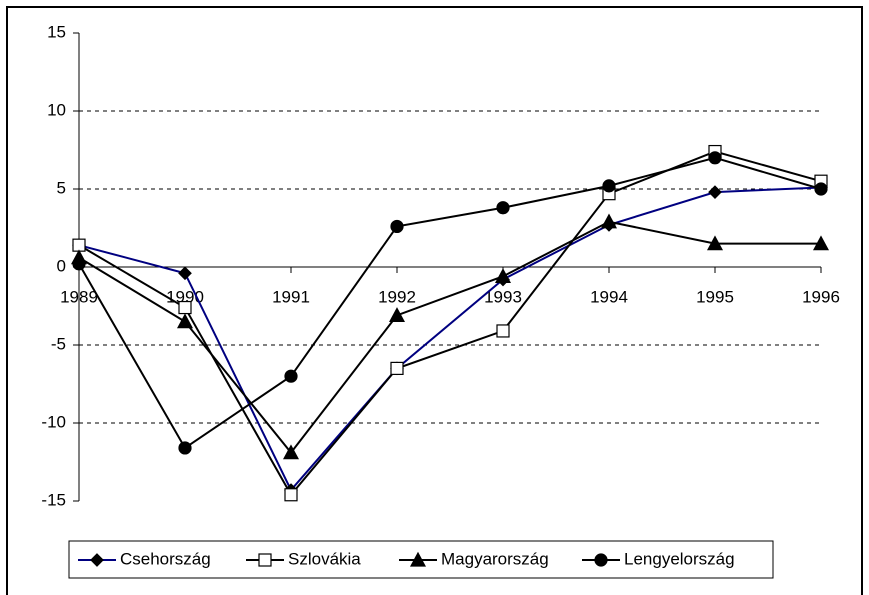 The width and height of the screenshot is (869, 595). I want to click on y-tick-label: -15, so click(53, 499).